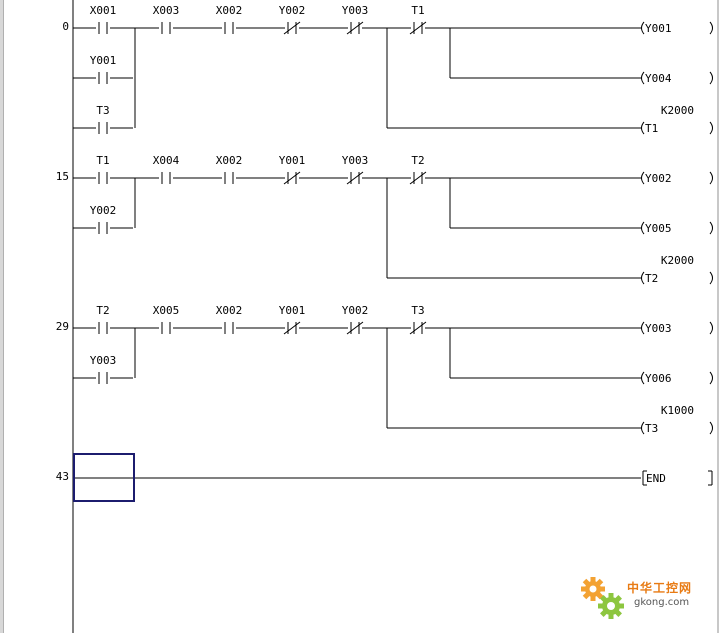 The image size is (719, 633). Describe the element at coordinates (718, 316) in the screenshot. I see `right-window-border` at that location.